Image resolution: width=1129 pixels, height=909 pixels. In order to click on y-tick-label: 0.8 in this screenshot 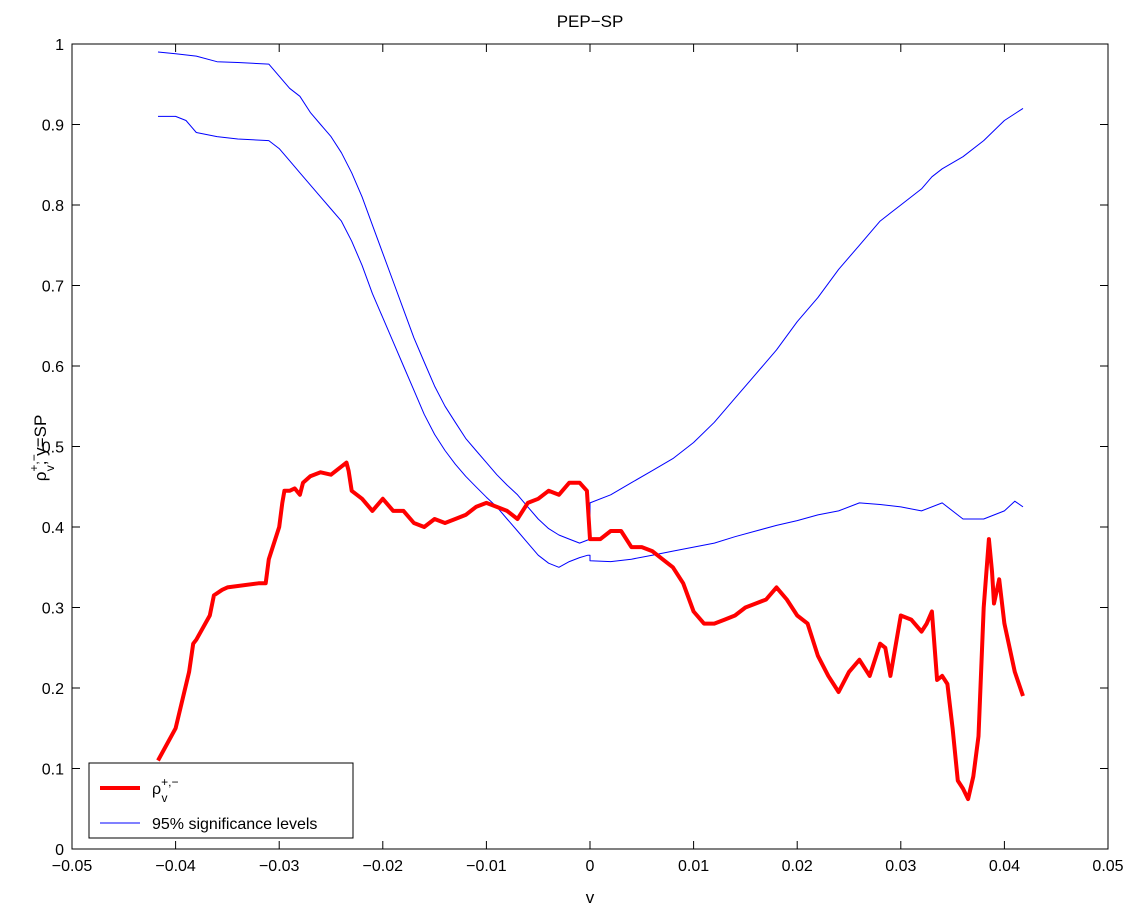, I will do `click(53, 206)`.